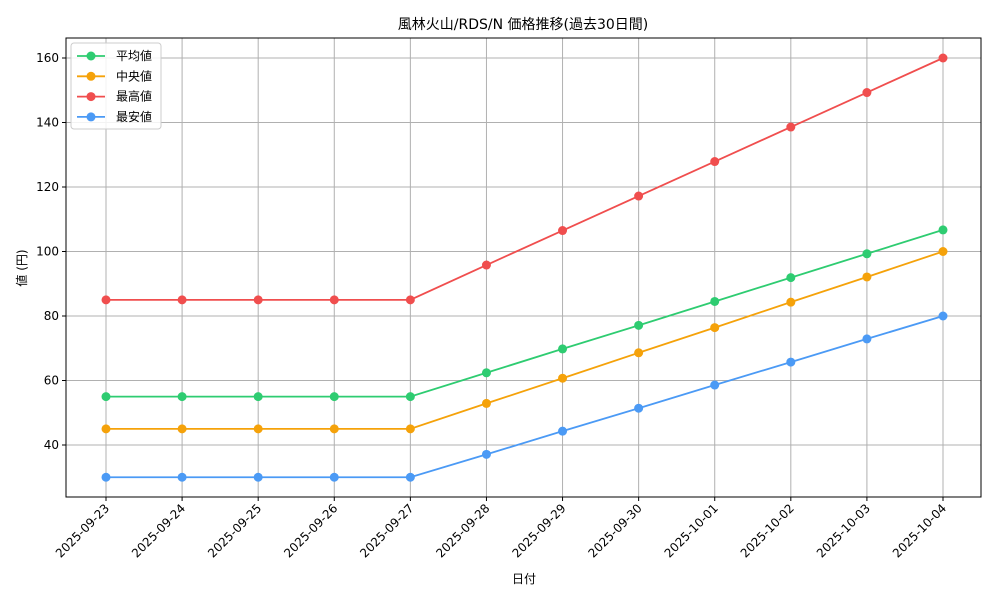 This screenshot has height=600, width=1000. Describe the element at coordinates (386, 530) in the screenshot. I see `x-tick-label: 2025-09-27` at that location.